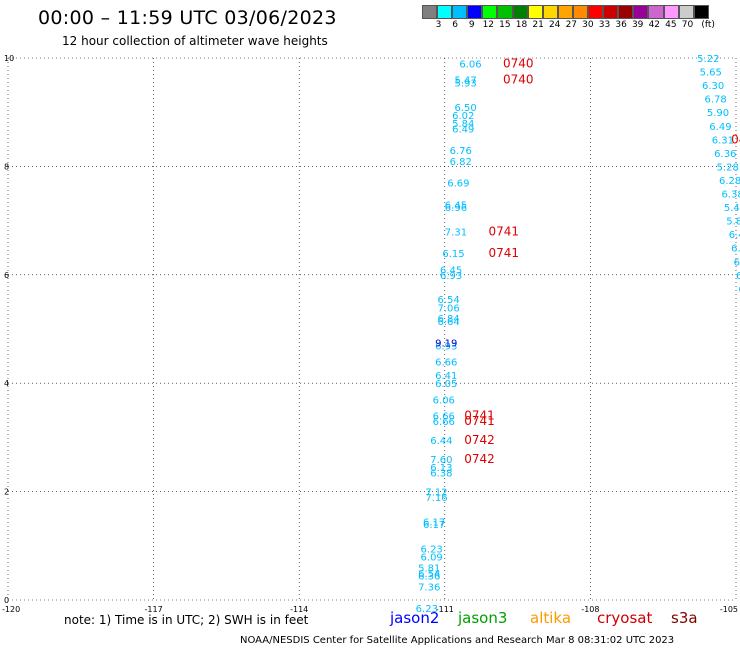  What do you see at coordinates (488, 25) in the screenshot?
I see `color-scale-label: 12` at bounding box center [488, 25].